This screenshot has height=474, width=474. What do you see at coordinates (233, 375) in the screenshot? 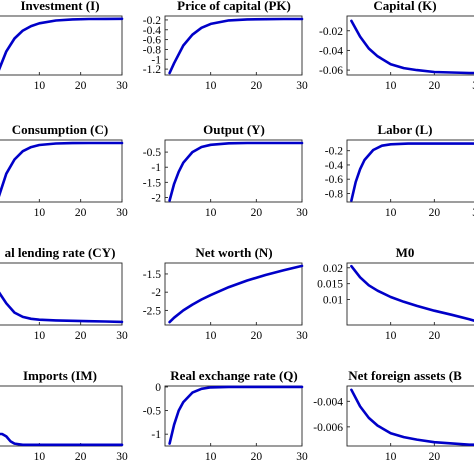
I see `panel-title: Real exchange rate (Q)` at bounding box center [233, 375].